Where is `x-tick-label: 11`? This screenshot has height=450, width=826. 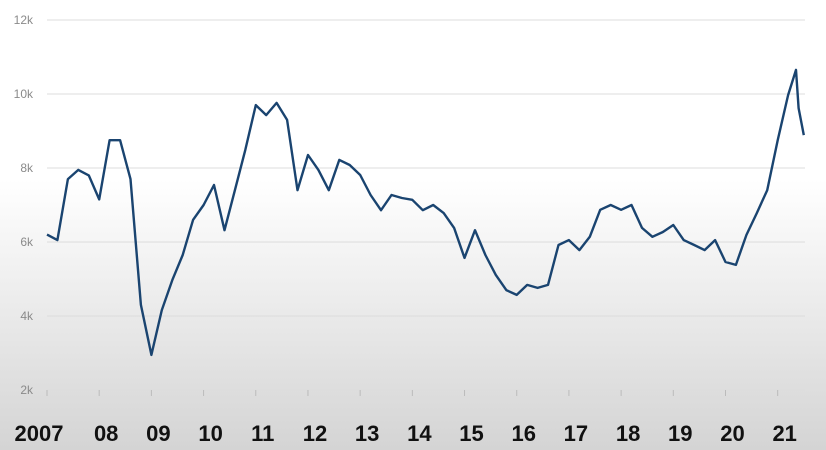 x-tick-label: 11 is located at coordinates (262, 433).